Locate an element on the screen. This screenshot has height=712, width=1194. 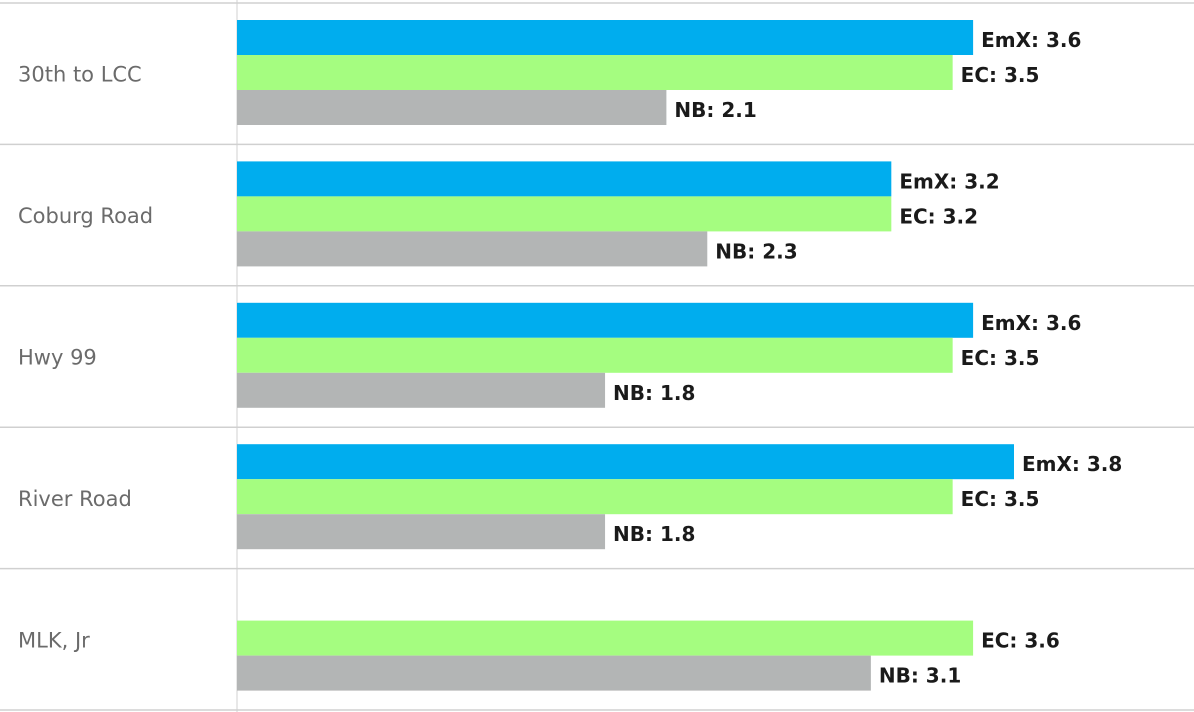
value-label: EC: 3.6 is located at coordinates (1020, 641).